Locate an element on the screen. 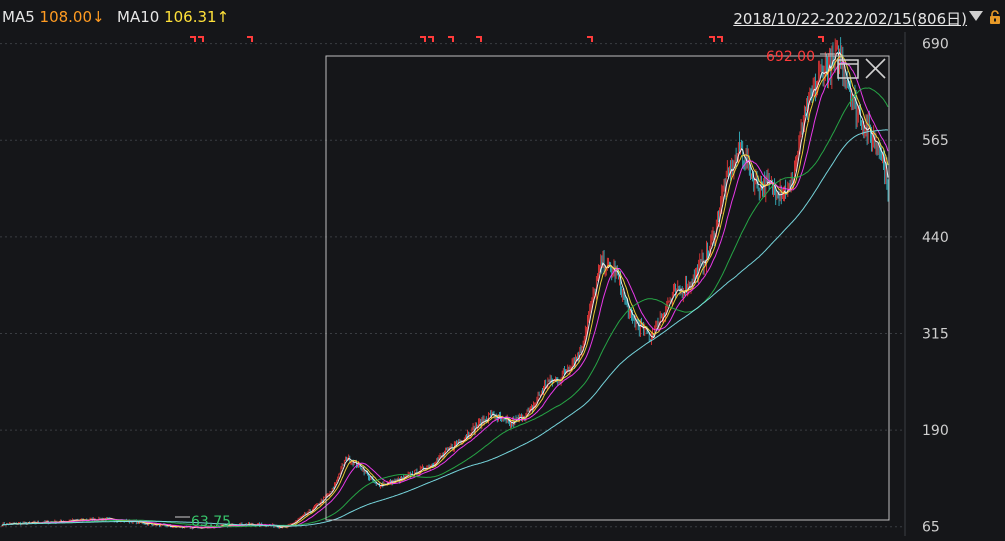 This screenshot has height=541, width=1005. y-axis-labels: 690 565 440 315 190 65 is located at coordinates (935, 286).